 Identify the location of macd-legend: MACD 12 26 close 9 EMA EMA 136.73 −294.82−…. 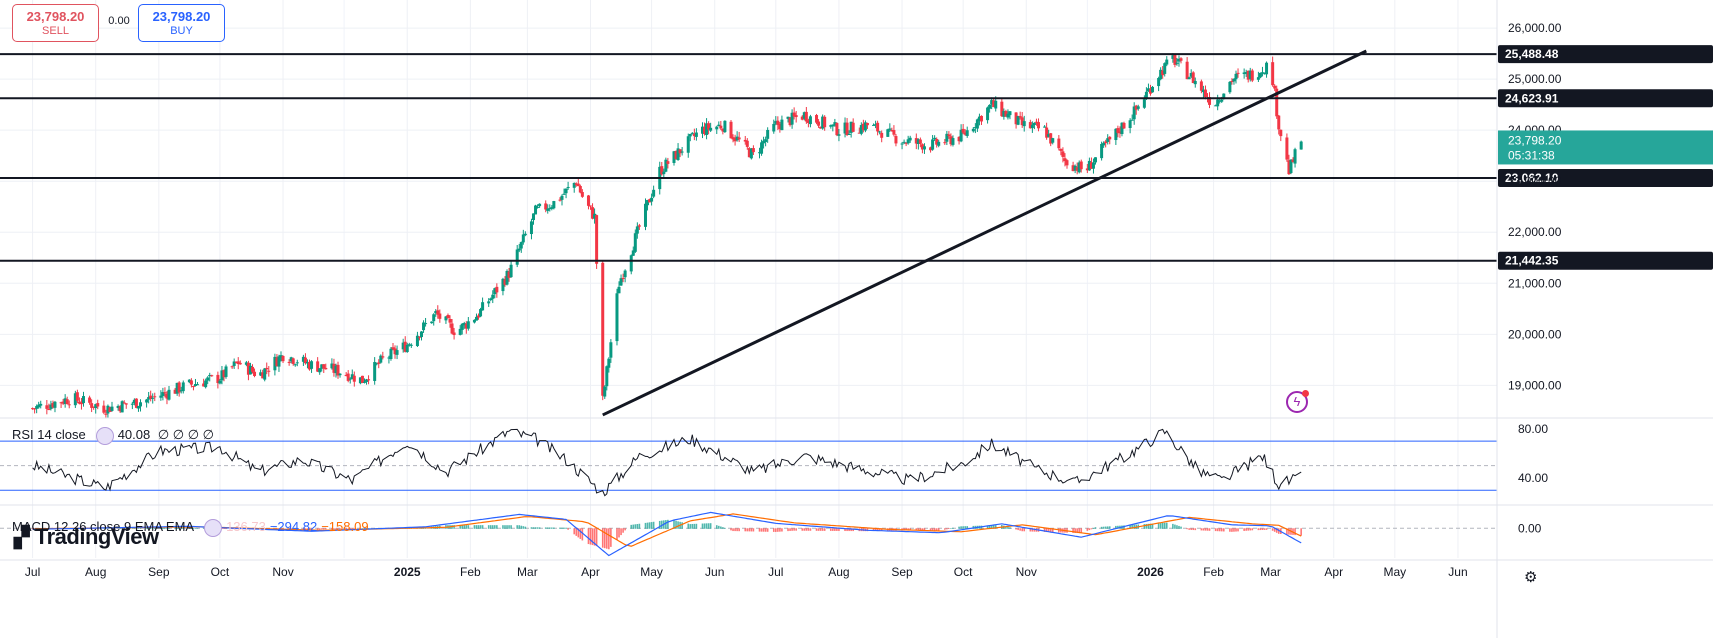
(192, 528).